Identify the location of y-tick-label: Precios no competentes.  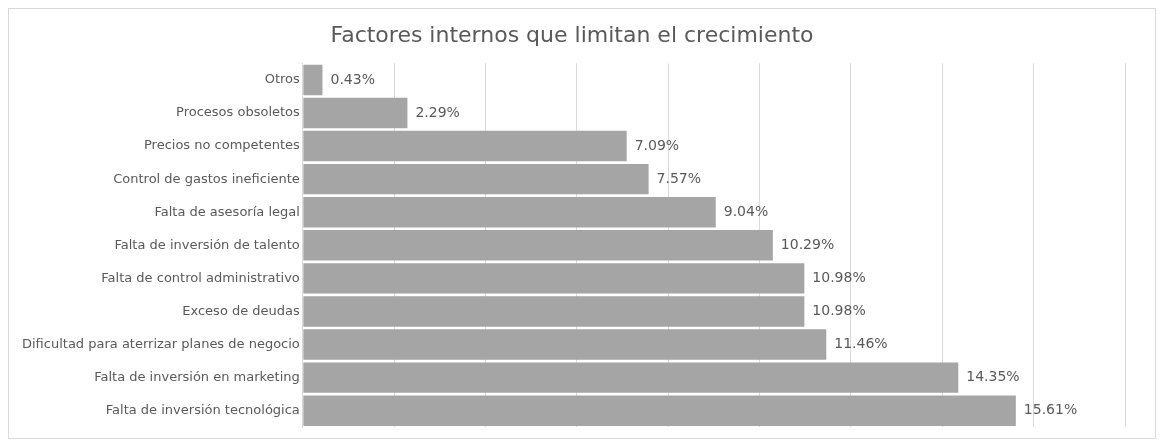
(222, 145).